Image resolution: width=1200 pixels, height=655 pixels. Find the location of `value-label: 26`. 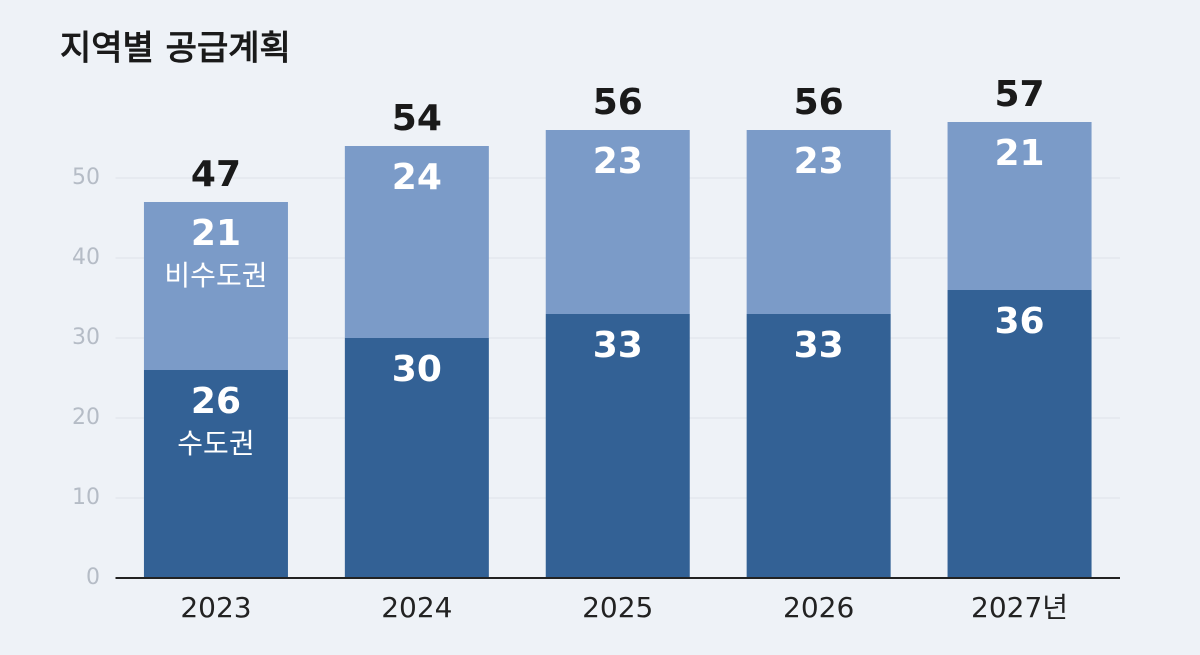

value-label: 26 is located at coordinates (216, 401).